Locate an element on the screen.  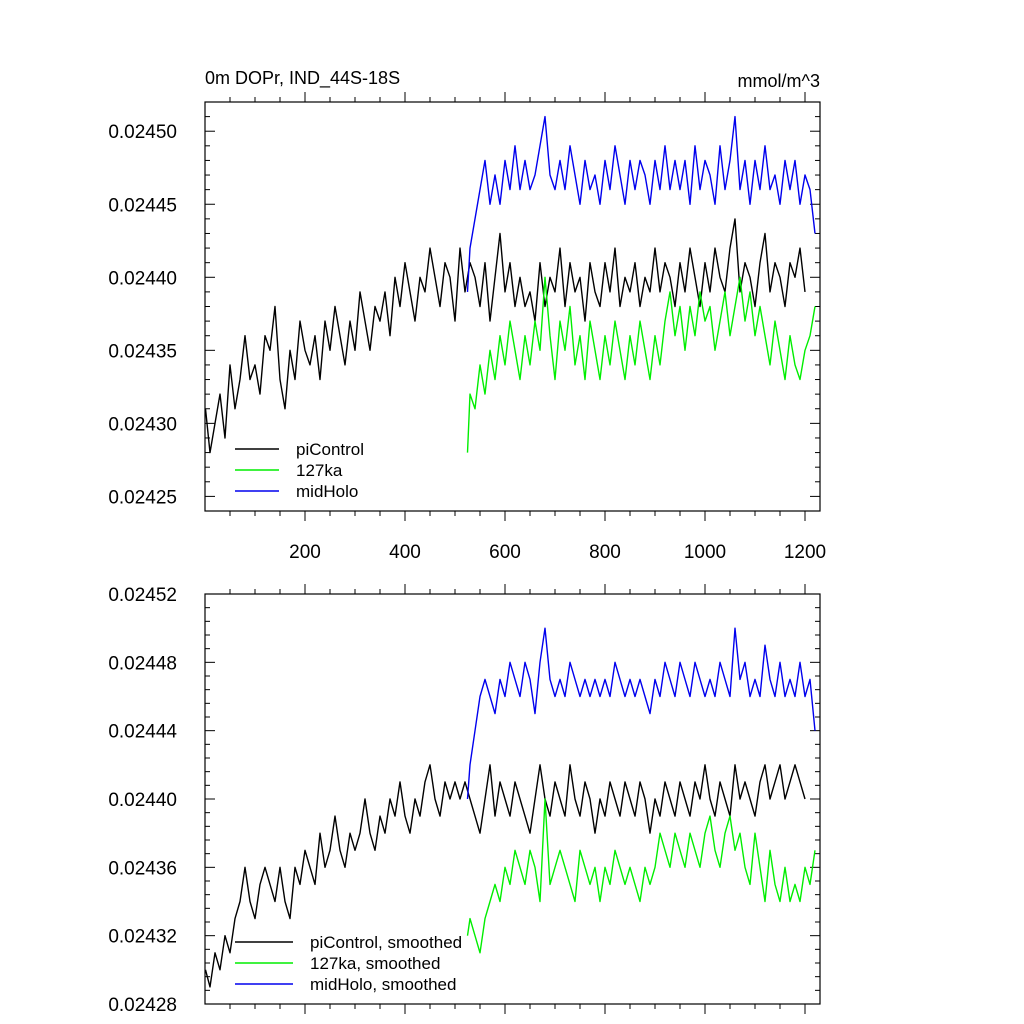
y-tick-label: 0.02425 is located at coordinates (142, 497).